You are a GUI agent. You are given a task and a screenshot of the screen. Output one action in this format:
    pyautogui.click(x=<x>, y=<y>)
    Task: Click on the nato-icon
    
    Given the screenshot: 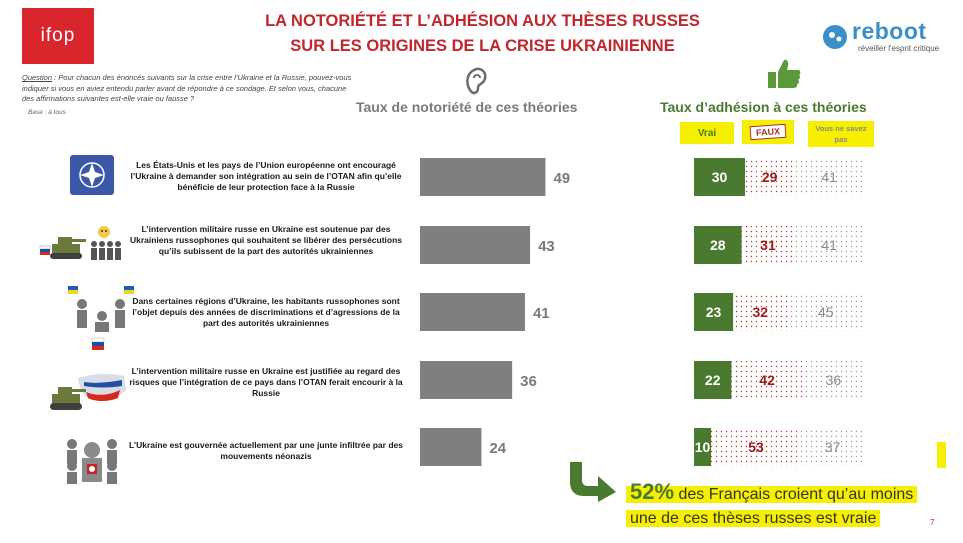 What is the action you would take?
    pyautogui.click(x=92, y=175)
    